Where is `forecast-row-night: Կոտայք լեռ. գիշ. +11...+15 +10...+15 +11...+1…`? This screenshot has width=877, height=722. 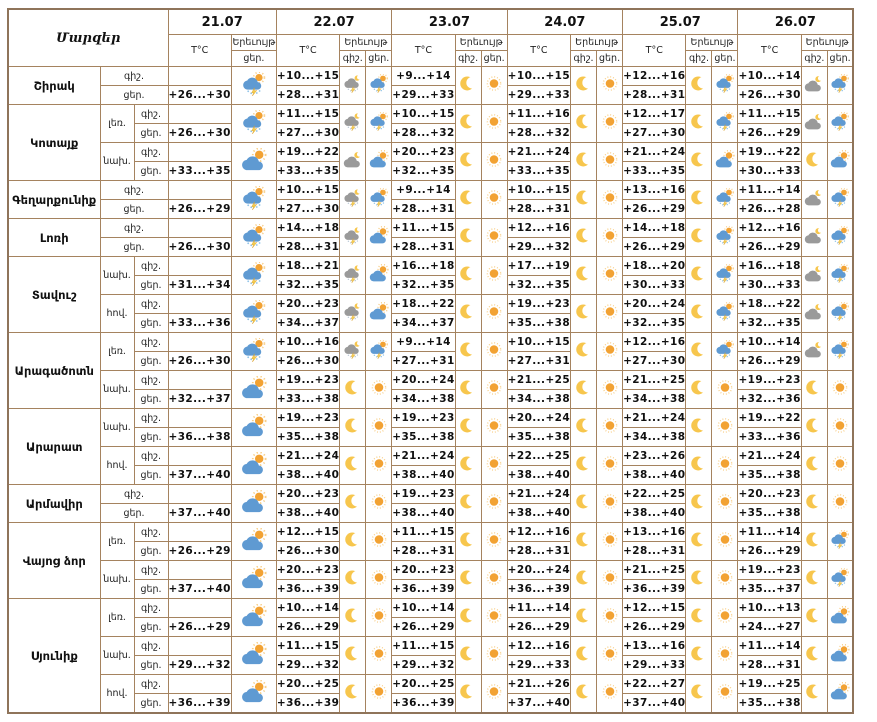
forecast-row-night: Կոտայք լեռ. գիշ. +11...+15 +10...+15 +11...+1… is located at coordinates (430, 142).